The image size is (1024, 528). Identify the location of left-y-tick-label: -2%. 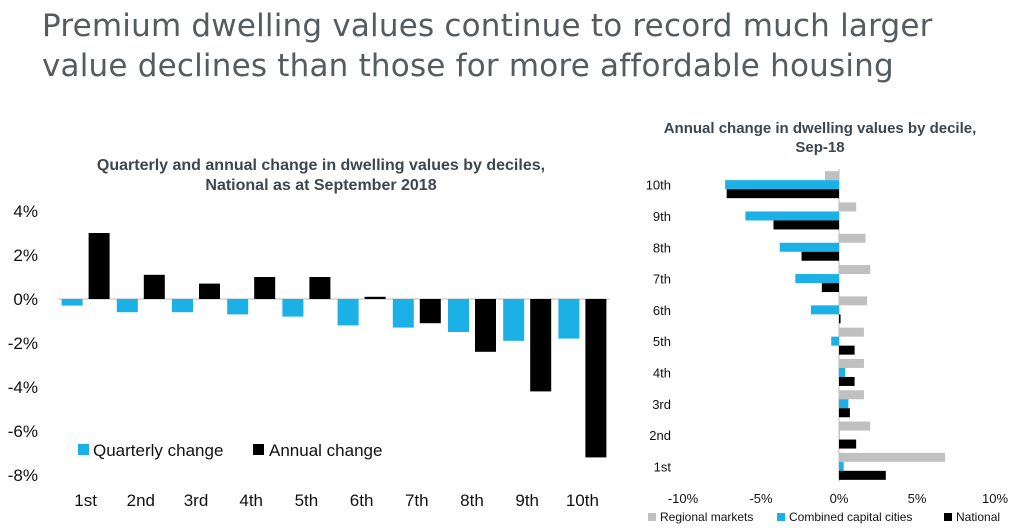
(23, 343).